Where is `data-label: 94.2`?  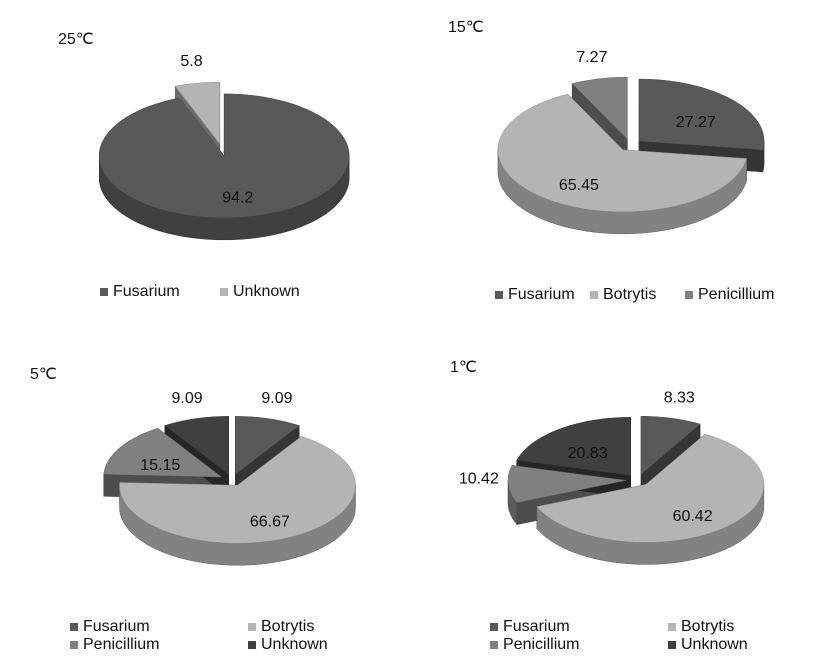
data-label: 94.2 is located at coordinates (237, 198).